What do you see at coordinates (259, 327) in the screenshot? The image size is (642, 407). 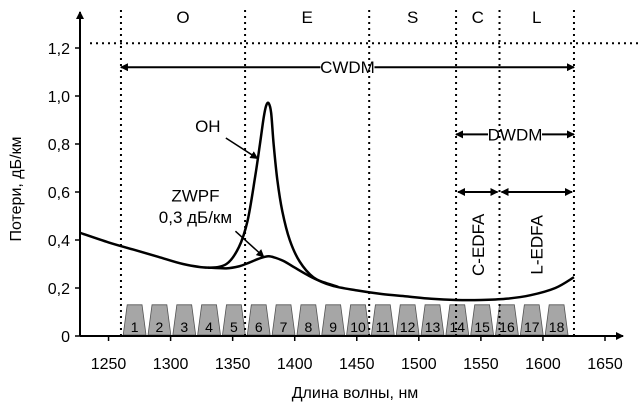 I see `channel-label-6: 6` at bounding box center [259, 327].